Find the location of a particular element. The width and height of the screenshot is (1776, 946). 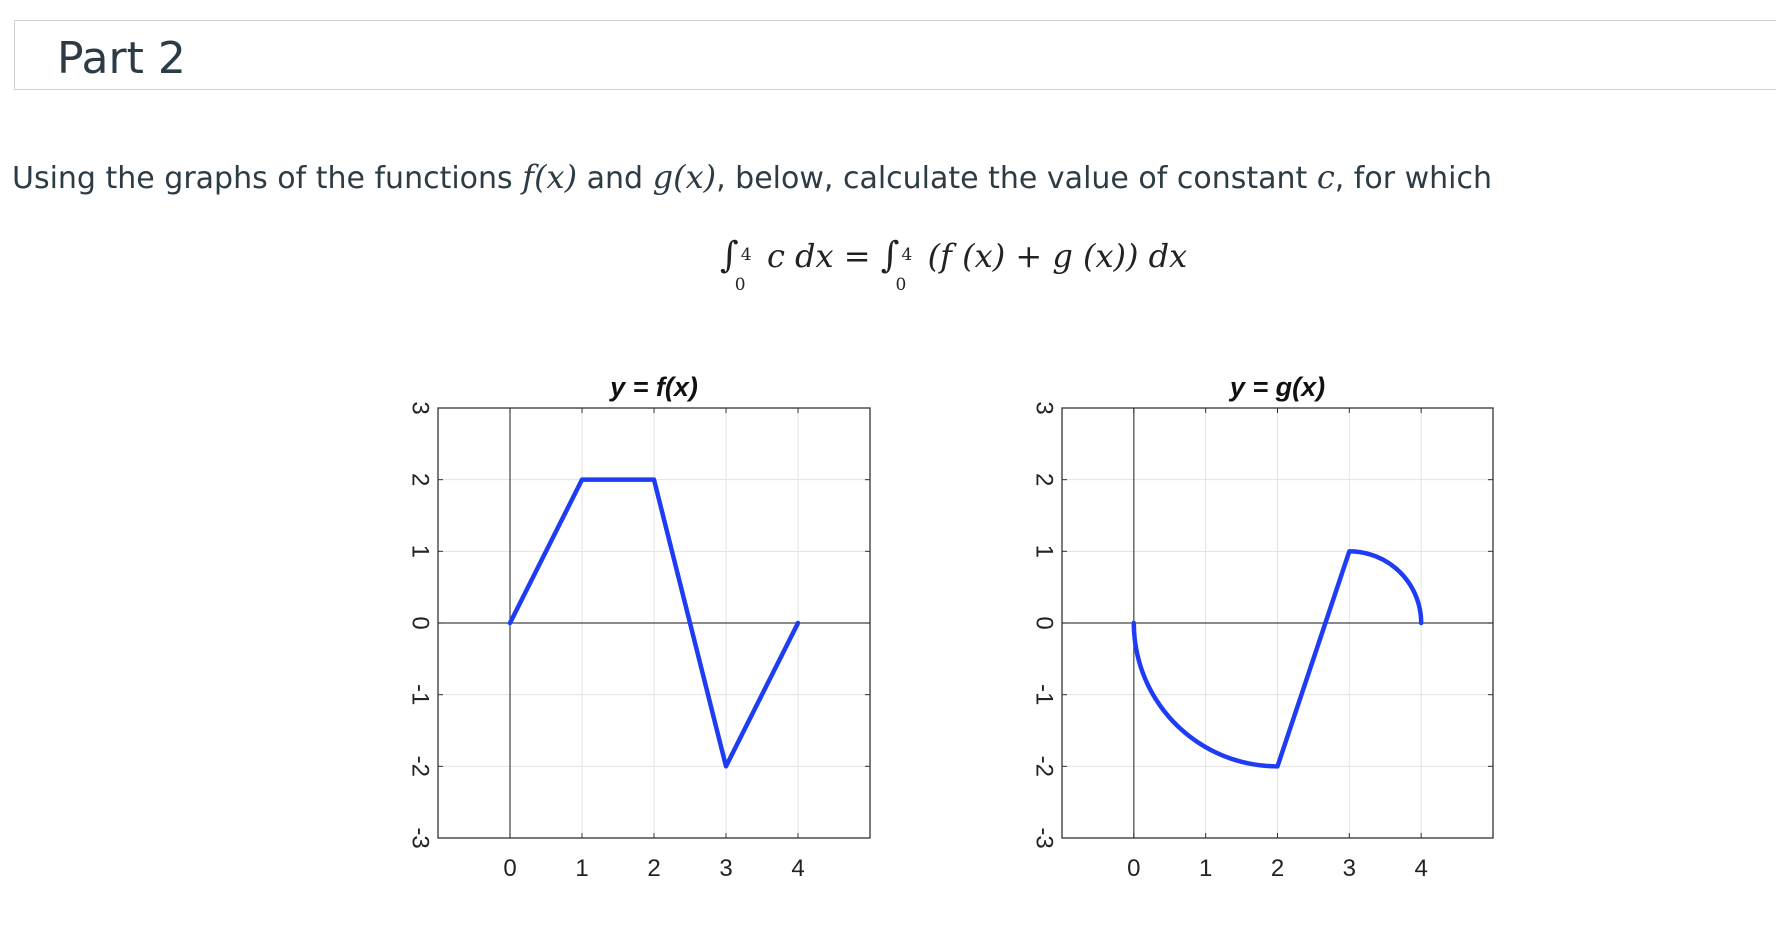

chart1-x-tick-label: 0 is located at coordinates (509, 868).